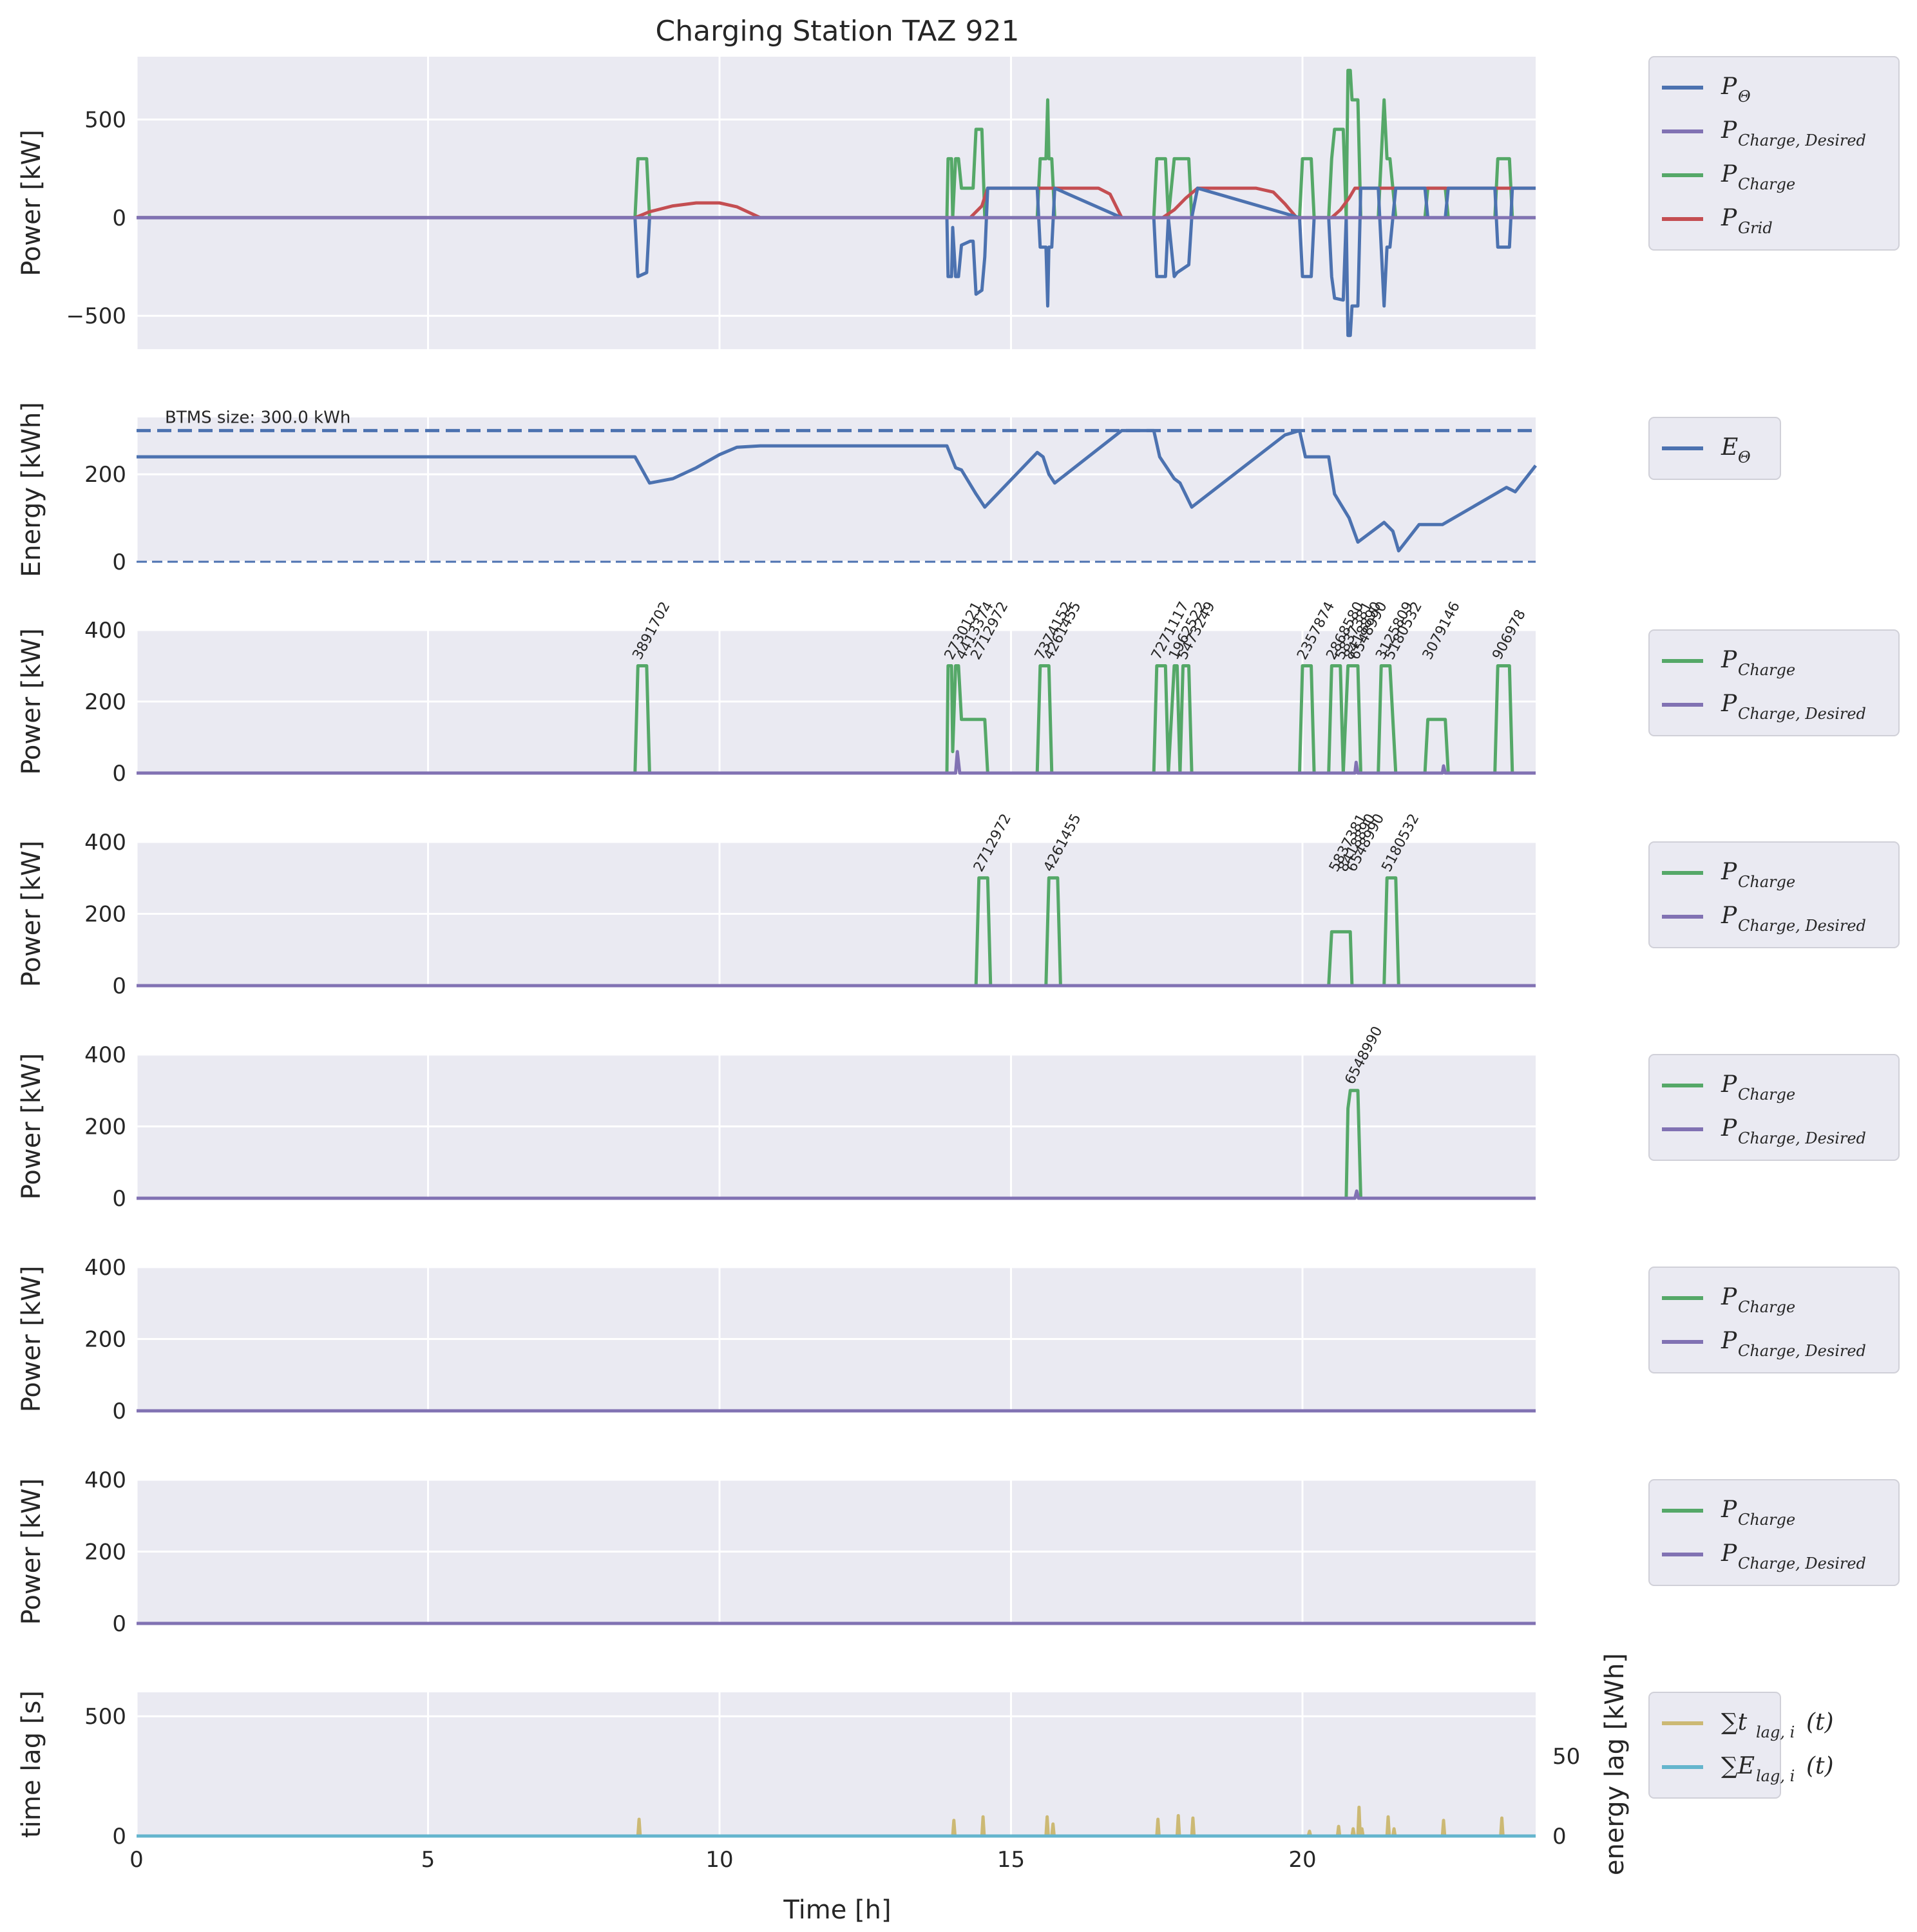  Describe the element at coordinates (837, 1910) in the screenshot. I see `x-axis-label: Time [h]` at that location.